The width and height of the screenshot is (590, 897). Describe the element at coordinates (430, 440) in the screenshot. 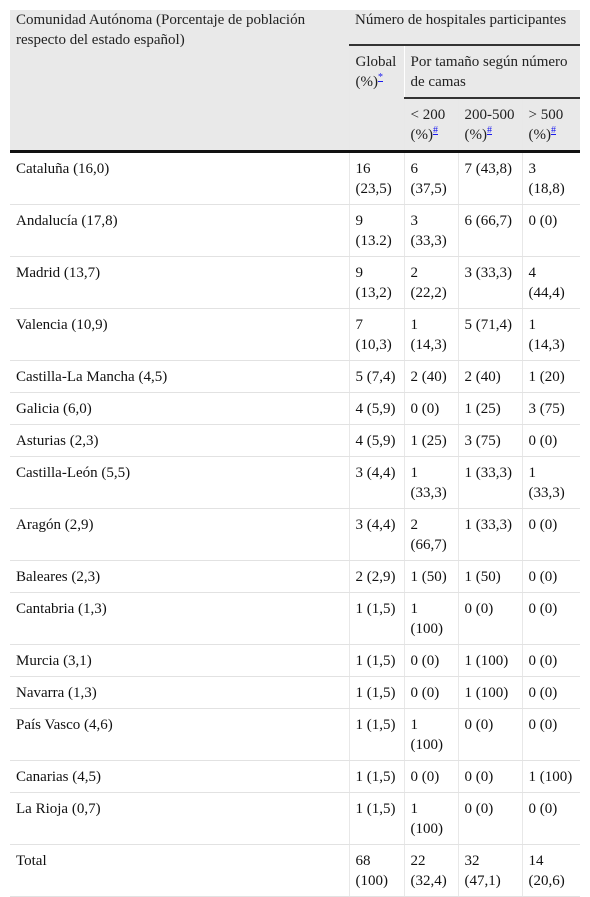

I see `count-cell: 1 (25)` at that location.